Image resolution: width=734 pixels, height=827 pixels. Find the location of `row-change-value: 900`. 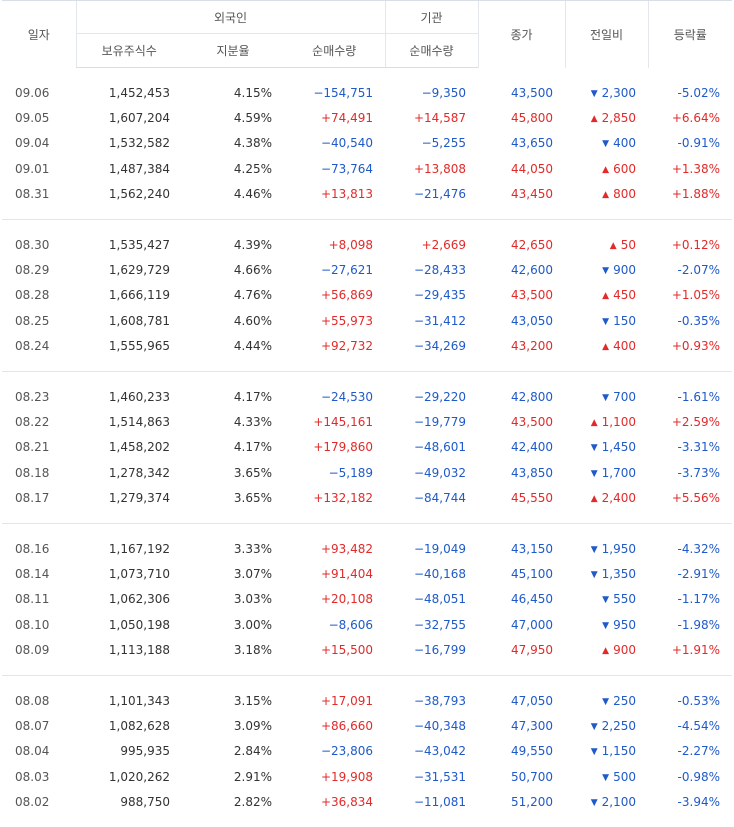

row-change-value: 900 is located at coordinates (624, 650).